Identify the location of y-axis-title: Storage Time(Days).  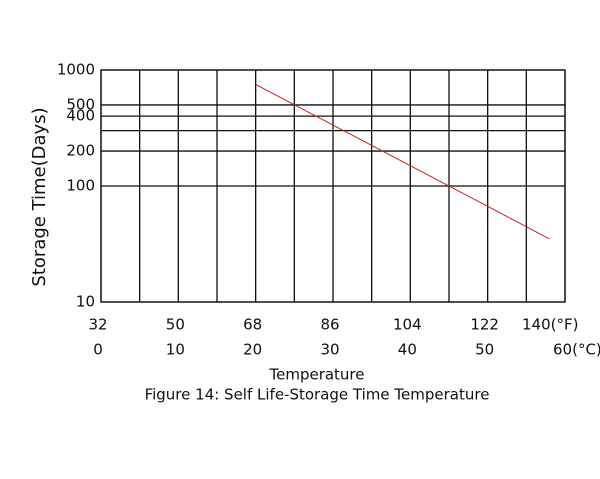
(39, 196).